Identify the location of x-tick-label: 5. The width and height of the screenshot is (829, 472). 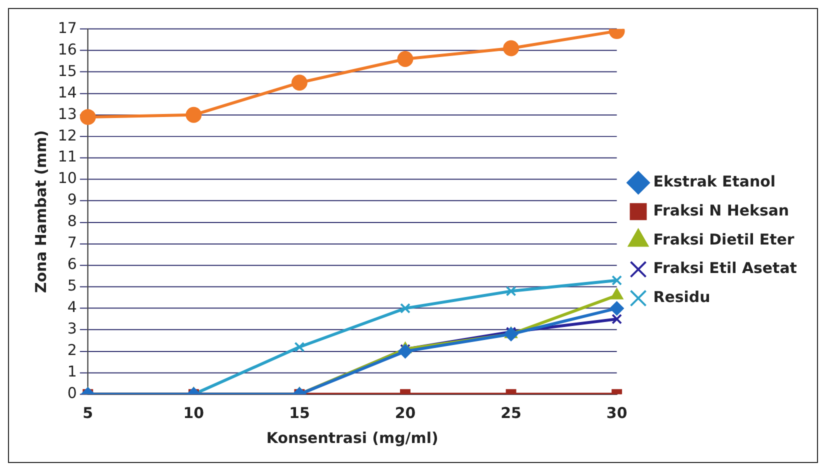
(88, 413).